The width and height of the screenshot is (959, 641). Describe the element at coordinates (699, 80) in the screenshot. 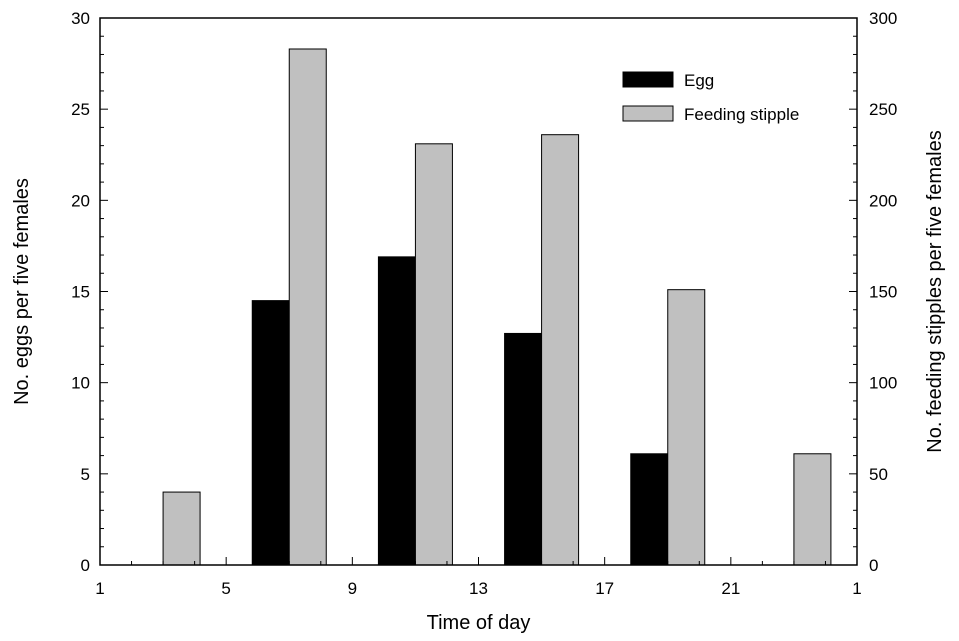

I see `legend-label-egg: Egg` at that location.